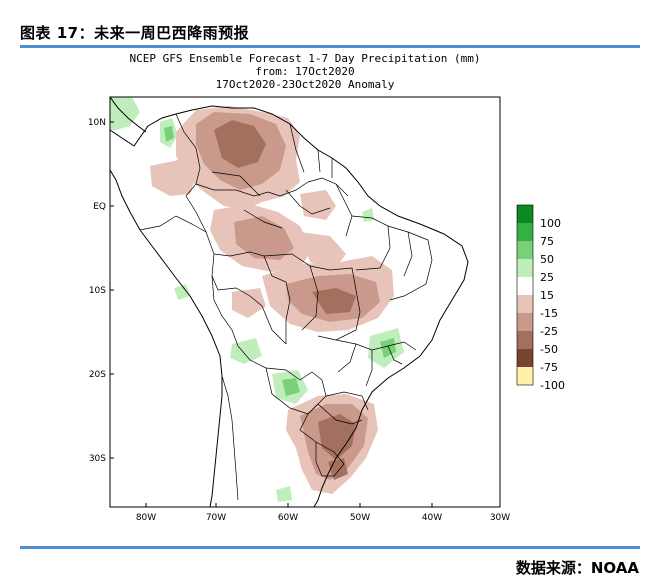 Image resolution: width=649 pixels, height=586 pixels. I want to click on dry-area-amazon, so click(173, 178).